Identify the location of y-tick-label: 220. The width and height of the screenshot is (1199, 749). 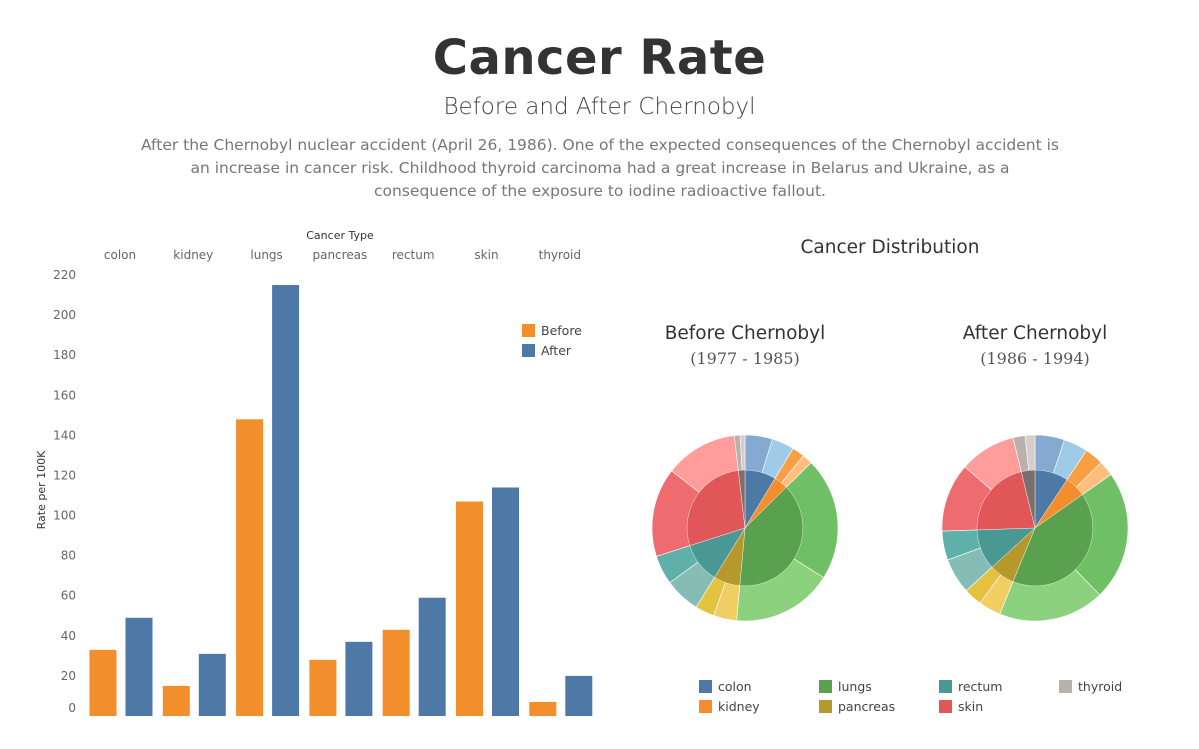
(64, 275).